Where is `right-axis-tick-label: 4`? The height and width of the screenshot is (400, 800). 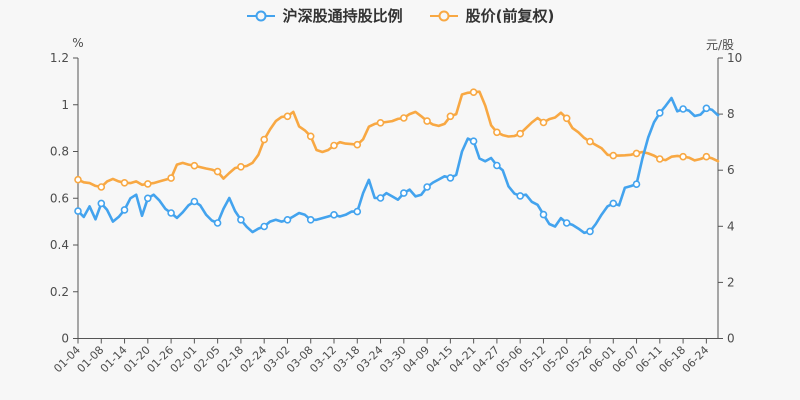 right-axis-tick-label: 4 is located at coordinates (731, 226).